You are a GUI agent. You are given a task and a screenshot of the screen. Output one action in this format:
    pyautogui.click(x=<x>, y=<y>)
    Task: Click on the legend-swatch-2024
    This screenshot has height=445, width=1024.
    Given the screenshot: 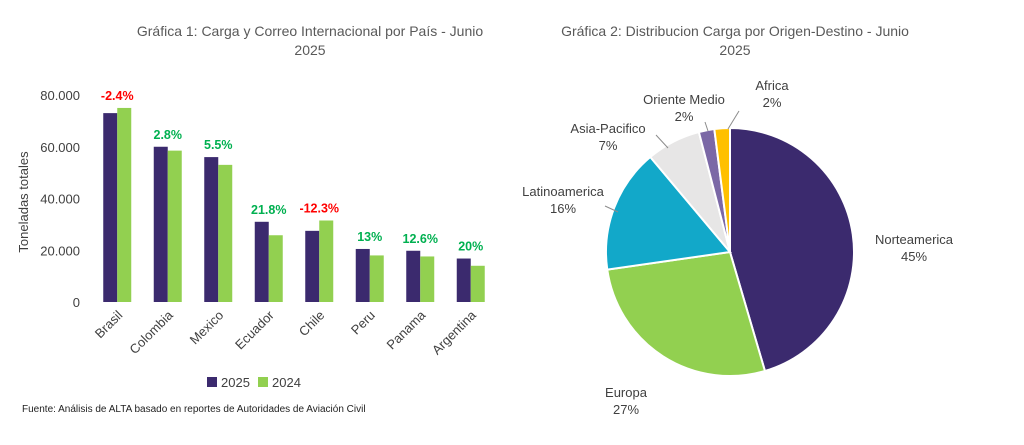 What is the action you would take?
    pyautogui.click(x=263, y=382)
    